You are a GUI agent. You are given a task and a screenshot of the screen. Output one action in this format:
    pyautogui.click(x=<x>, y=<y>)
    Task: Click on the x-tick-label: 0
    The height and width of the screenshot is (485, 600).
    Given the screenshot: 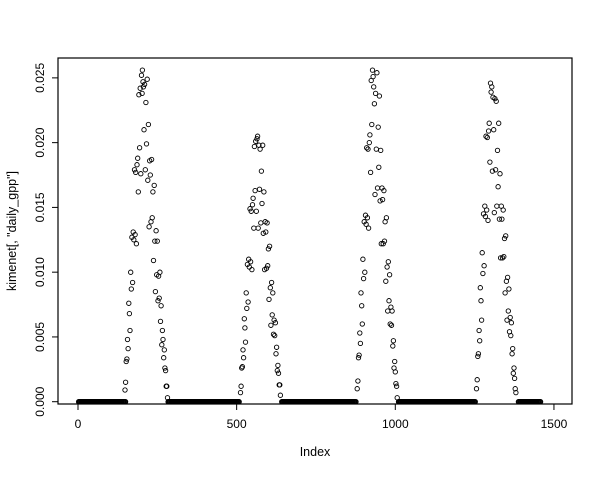 What is the action you would take?
    pyautogui.click(x=78, y=424)
    